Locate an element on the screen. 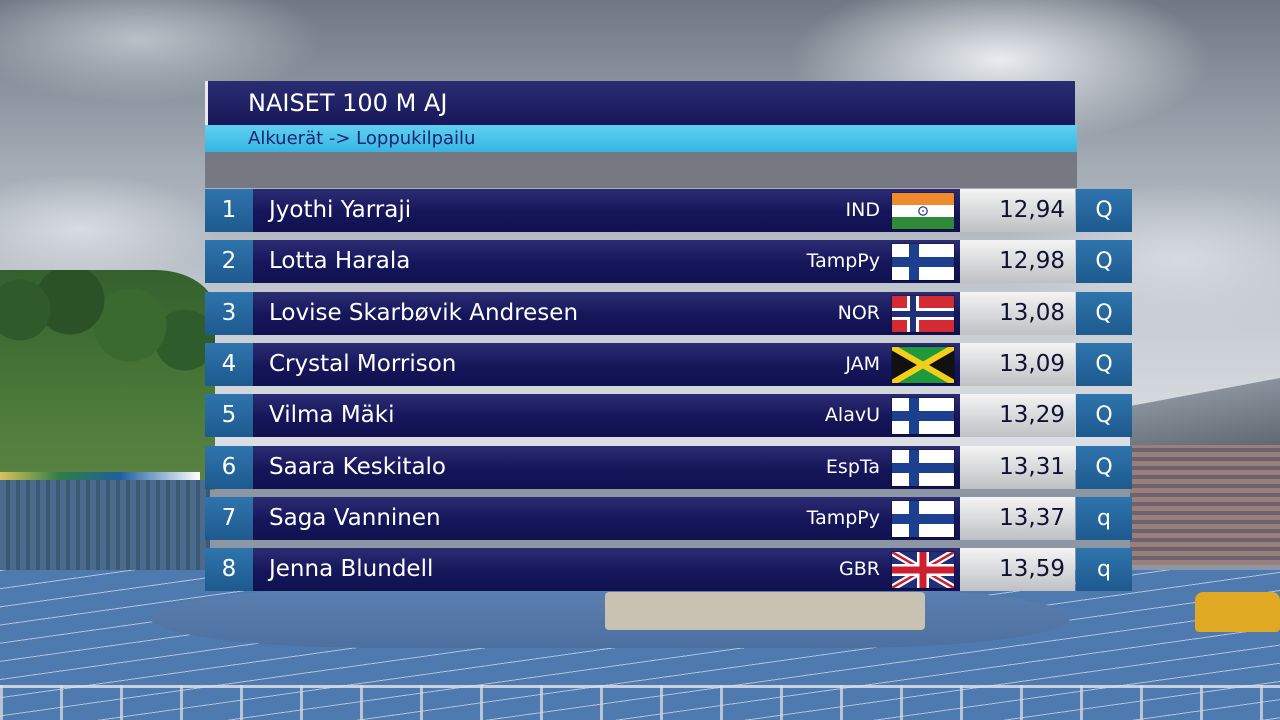 The image size is (1280, 720). result-time: 13,09 is located at coordinates (1017, 364).